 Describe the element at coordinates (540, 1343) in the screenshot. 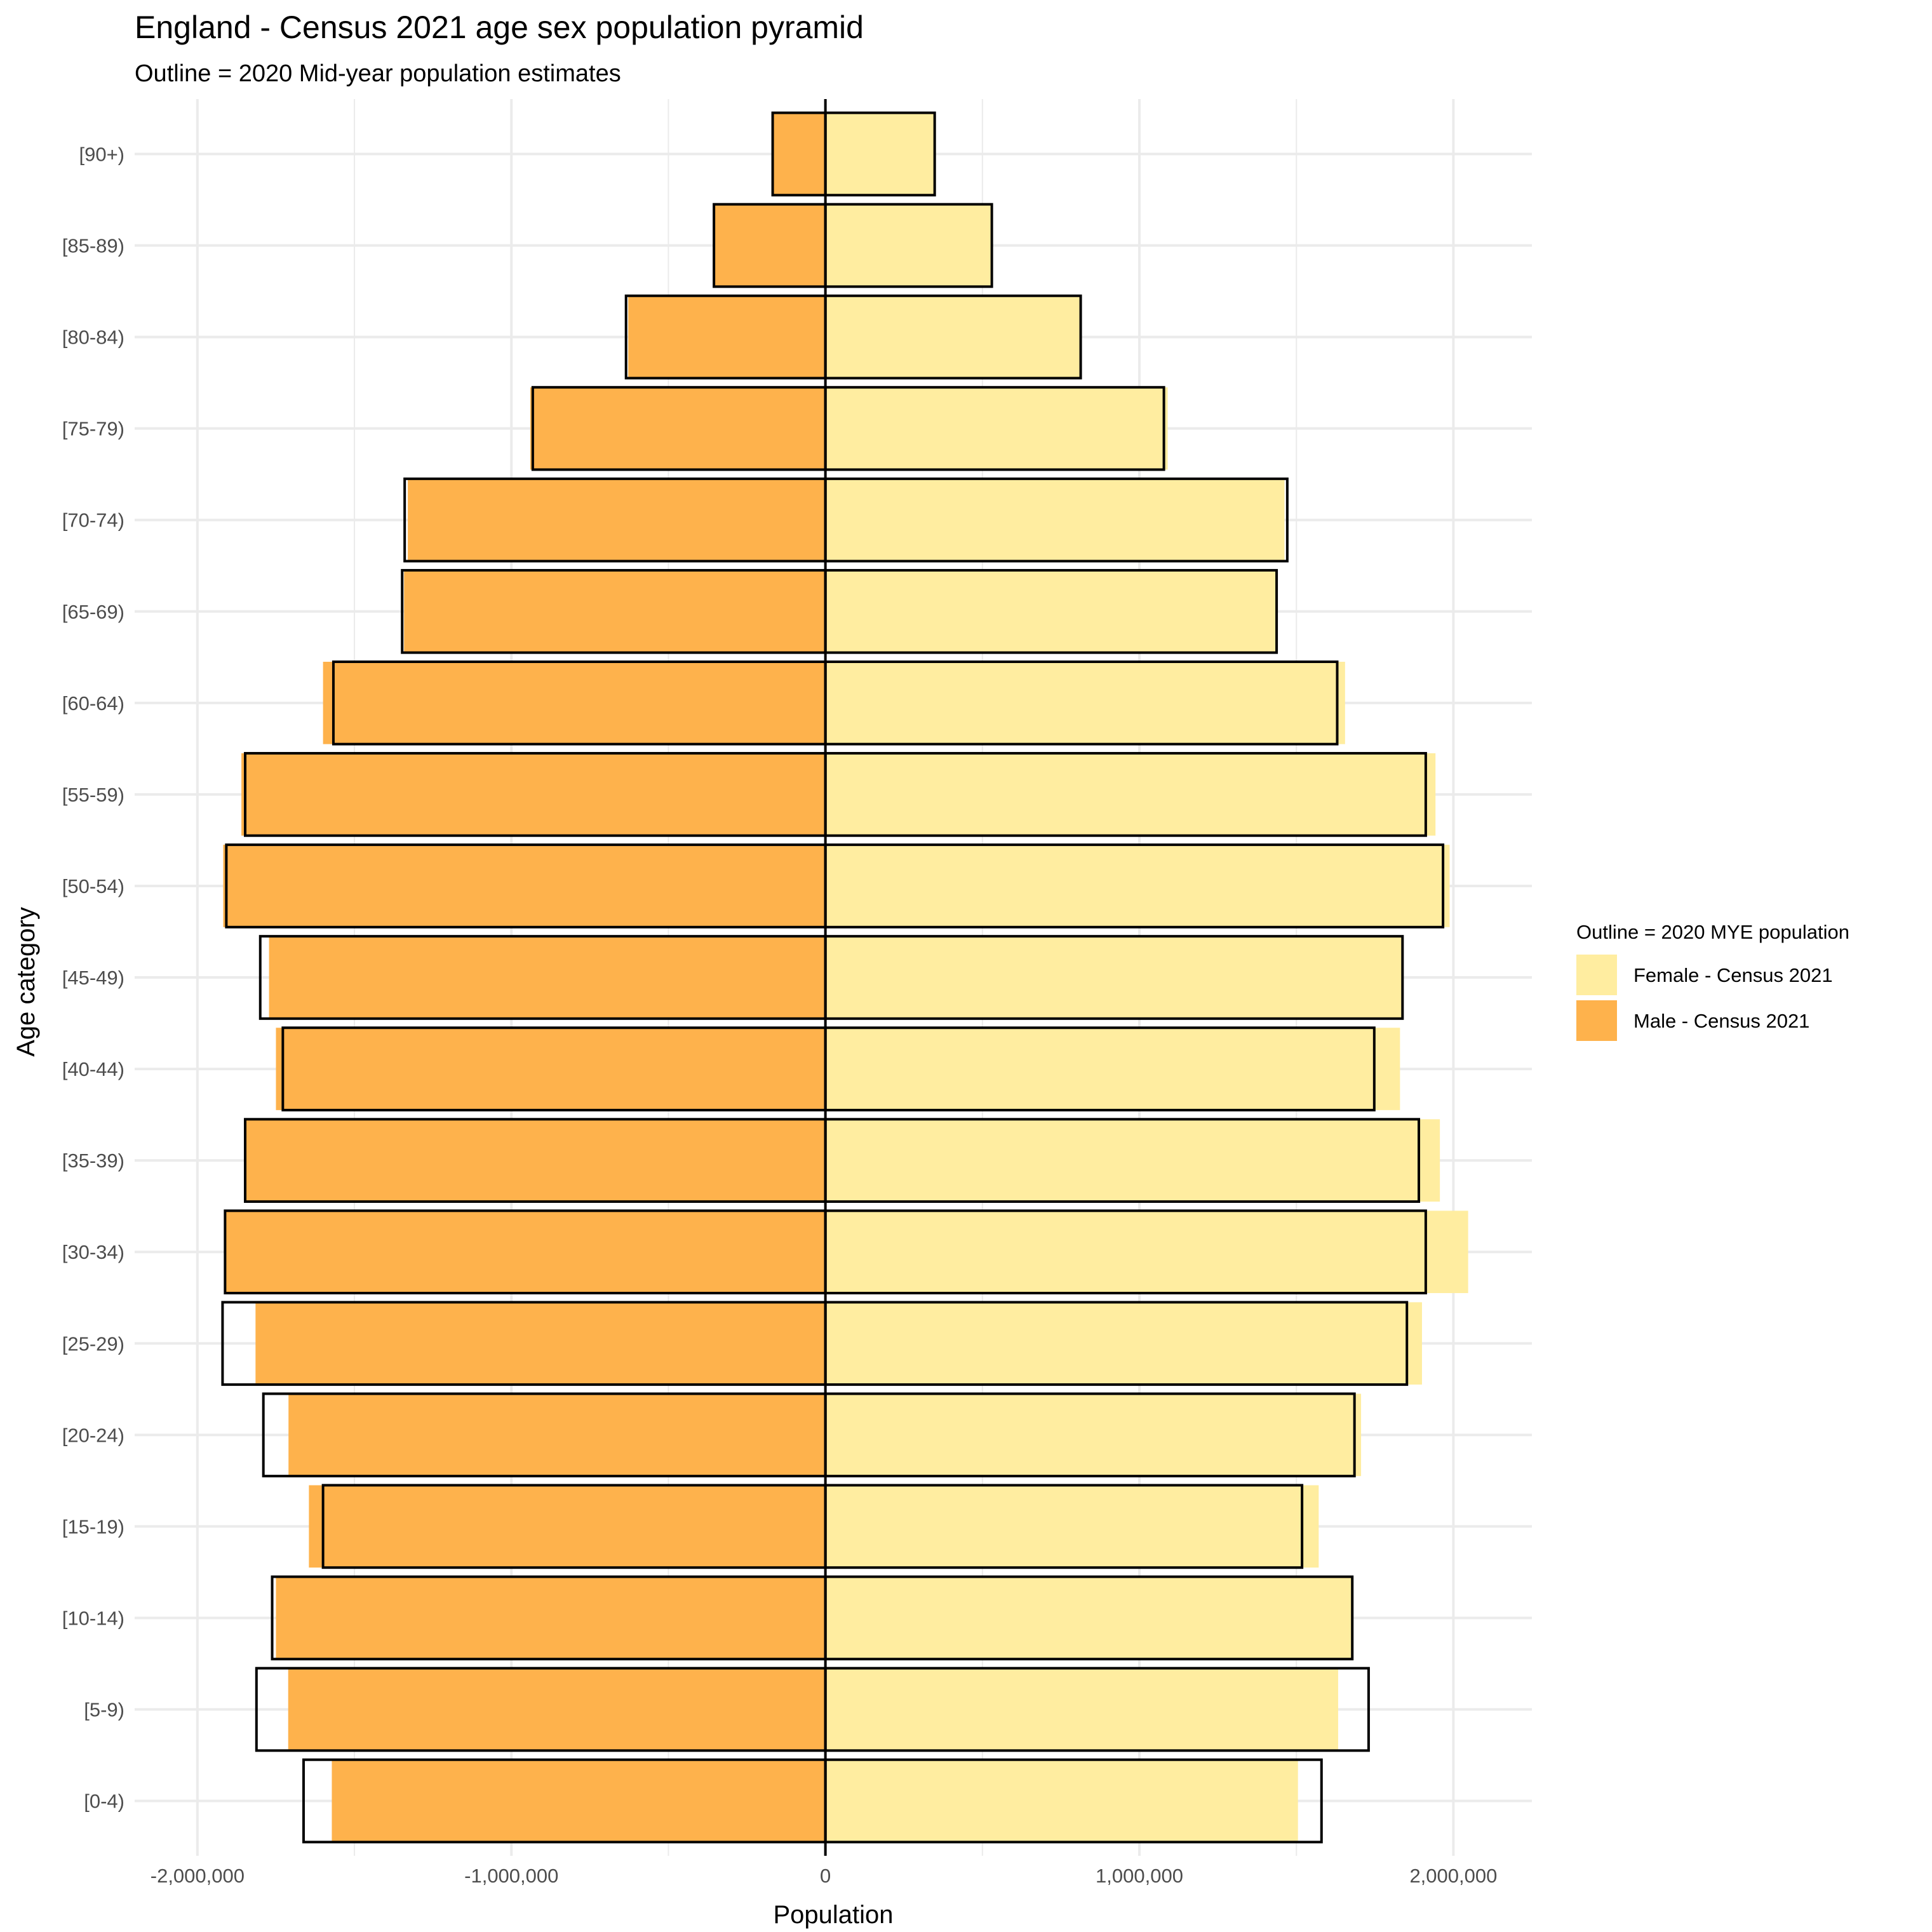

I see `bar-male-[25-29)` at that location.